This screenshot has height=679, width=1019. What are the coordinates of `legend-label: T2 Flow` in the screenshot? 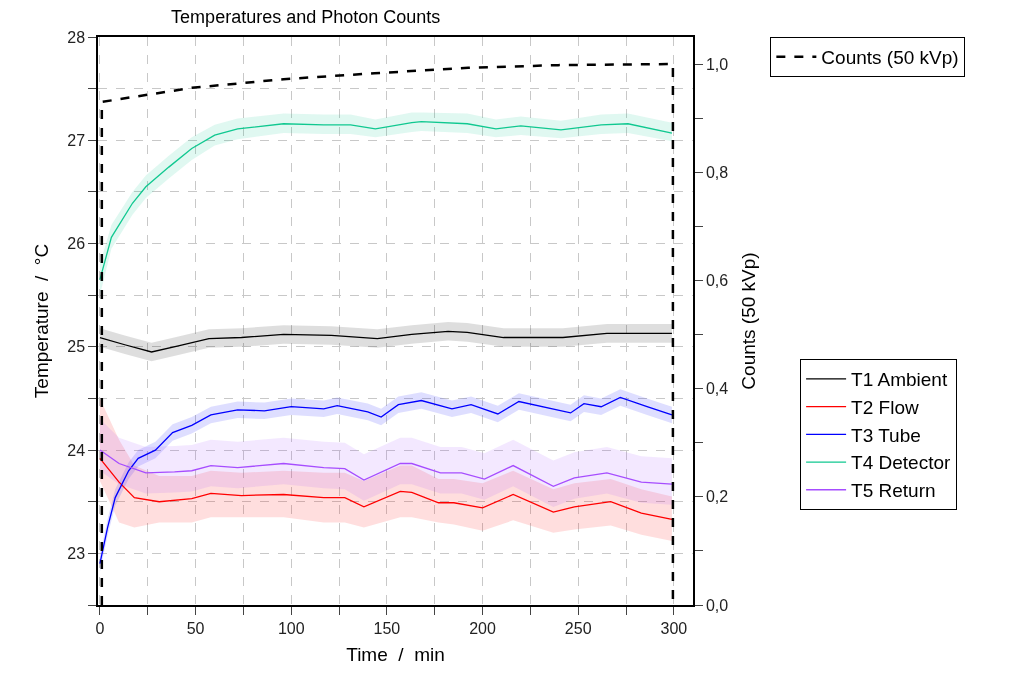 It's located at (885, 408).